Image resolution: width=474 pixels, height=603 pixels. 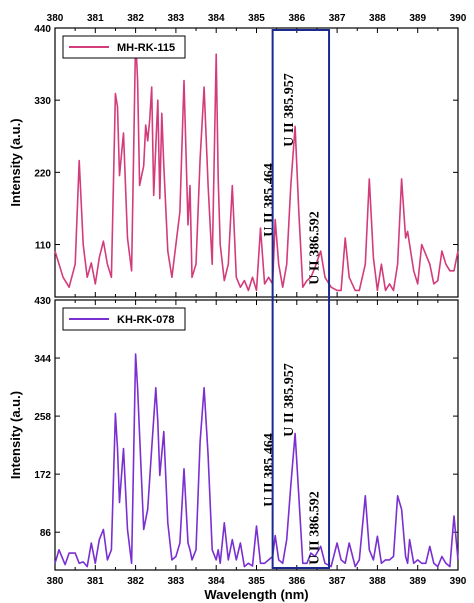 I want to click on y-tick-label: 172, so click(x=42, y=475).